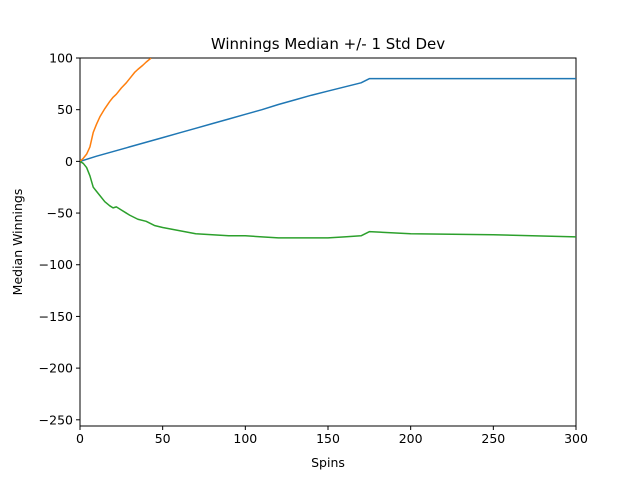 This screenshot has height=480, width=640. I want to click on y-tick-label: −200, so click(56, 368).